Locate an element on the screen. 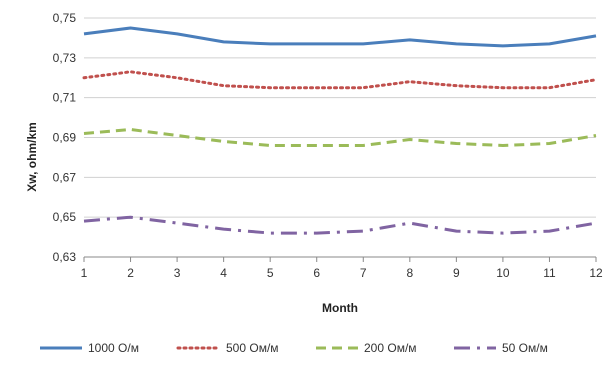  y-tick-label: 0,71 is located at coordinates (65, 98).